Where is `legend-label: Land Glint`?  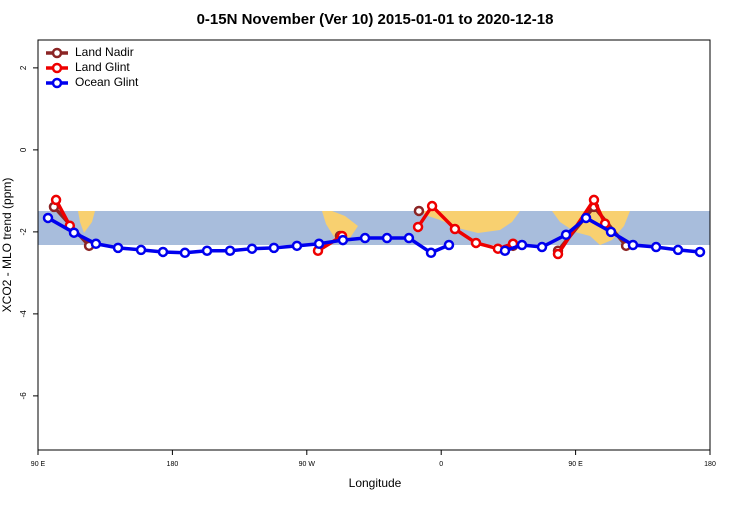
legend-label: Land Glint is located at coordinates (102, 67).